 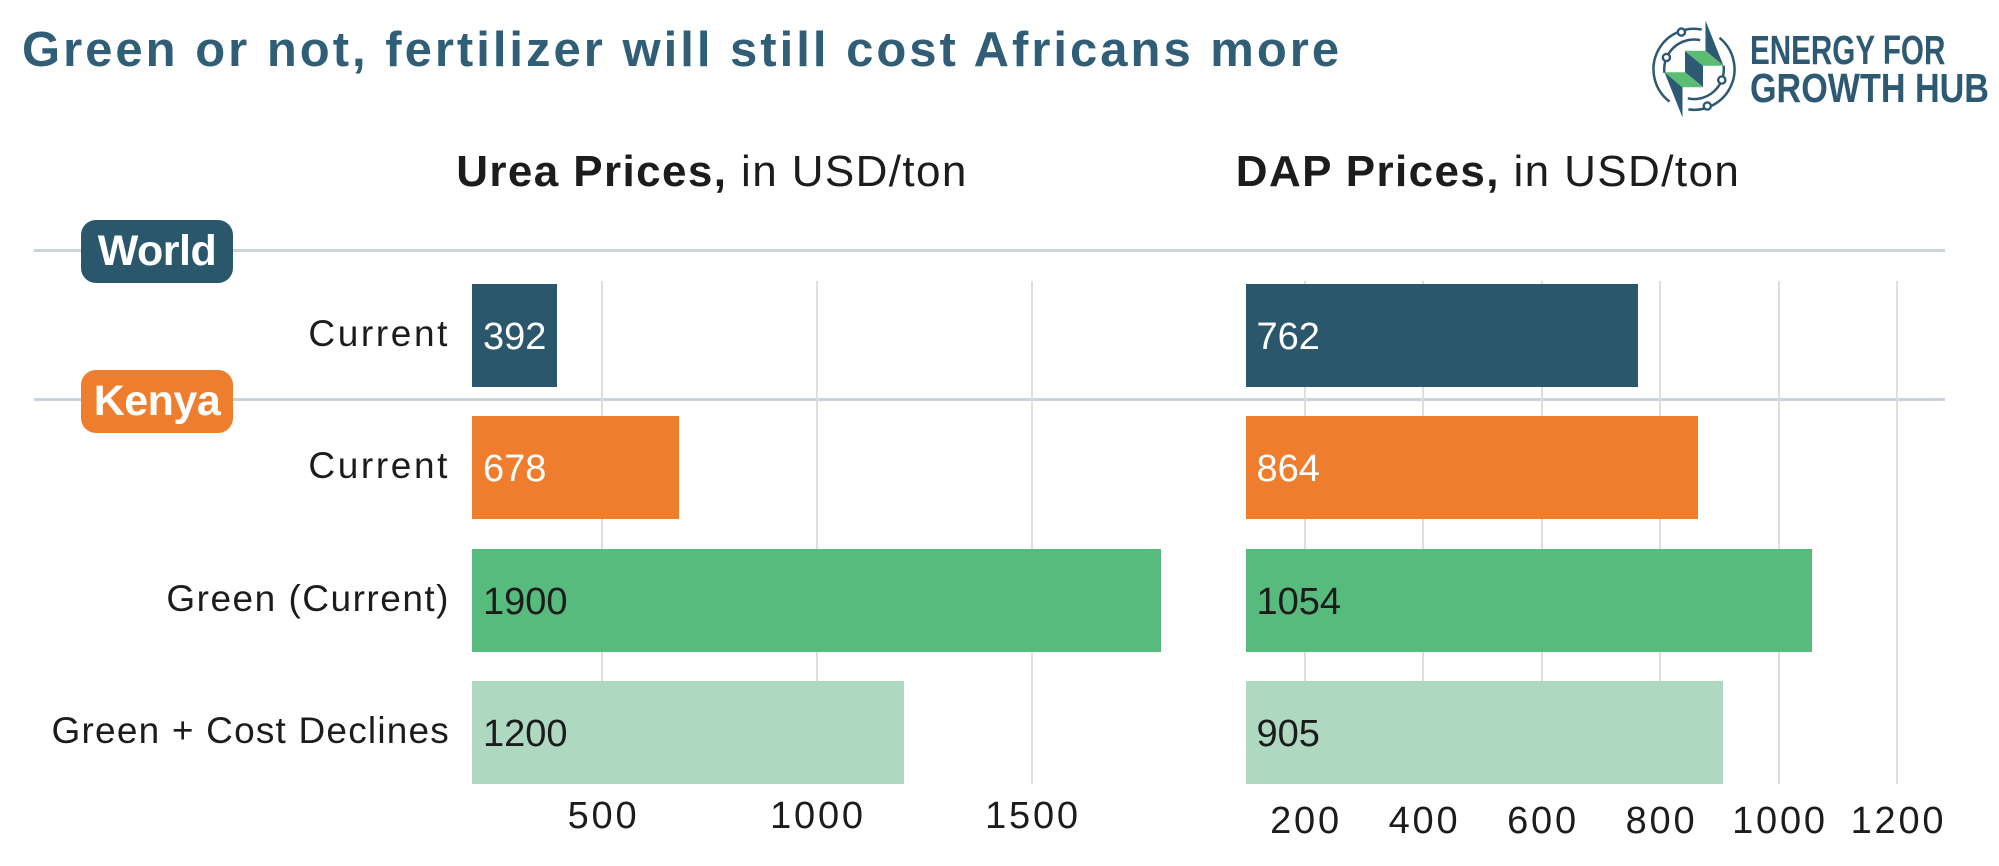 What do you see at coordinates (1869, 88) in the screenshot?
I see `svg-text: GROWTH HUB` at bounding box center [1869, 88].